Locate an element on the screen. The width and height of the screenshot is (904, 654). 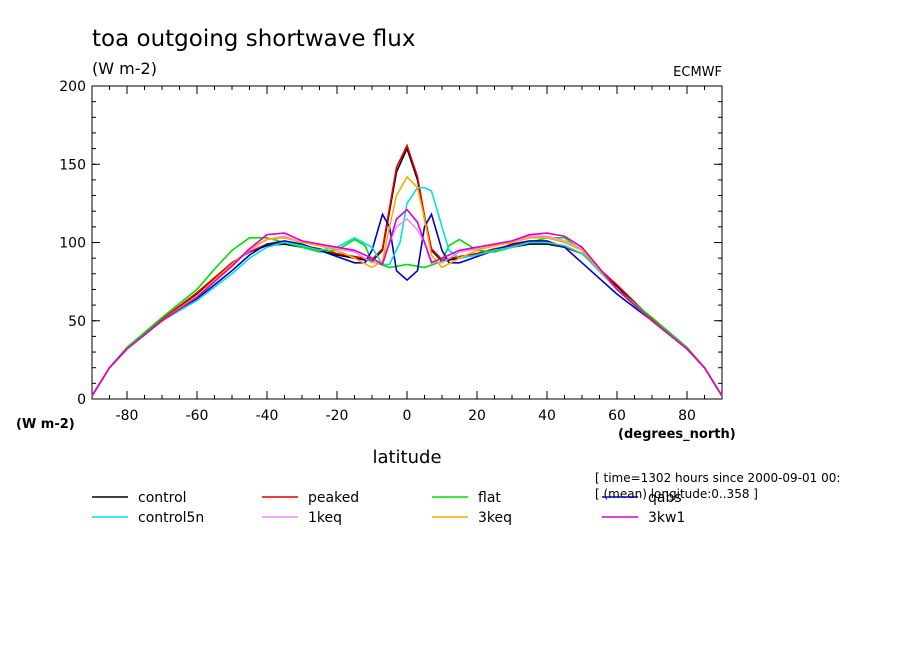
y-units-label: (W m-2) is located at coordinates (45, 424).